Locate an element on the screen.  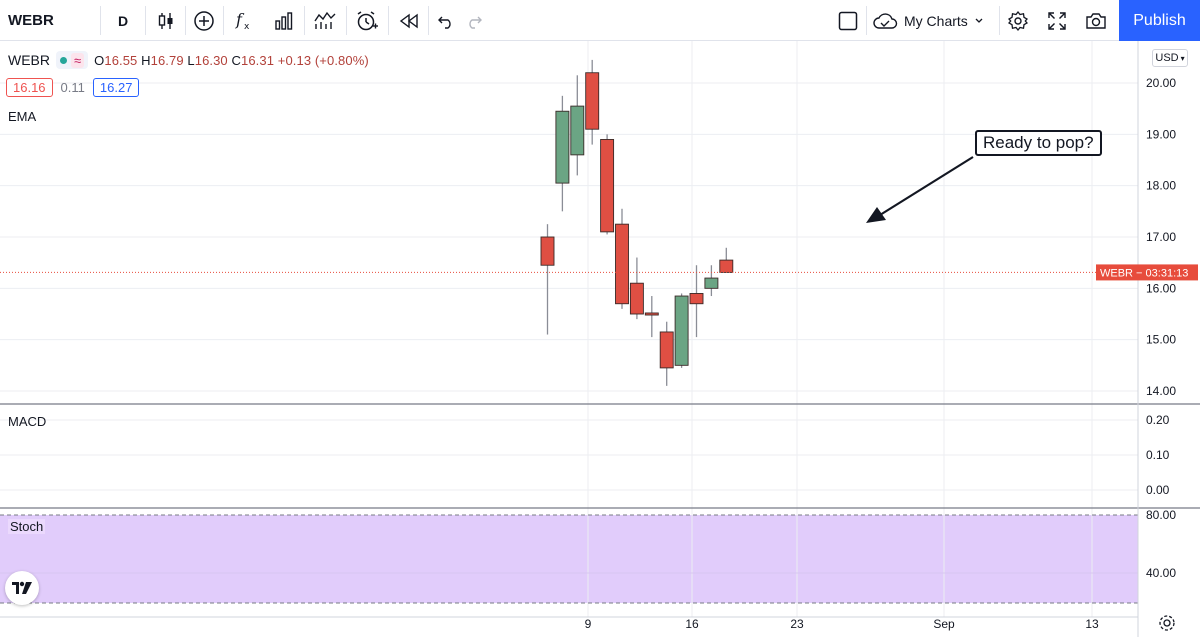
candles-icon is located at coordinates (166, 20).